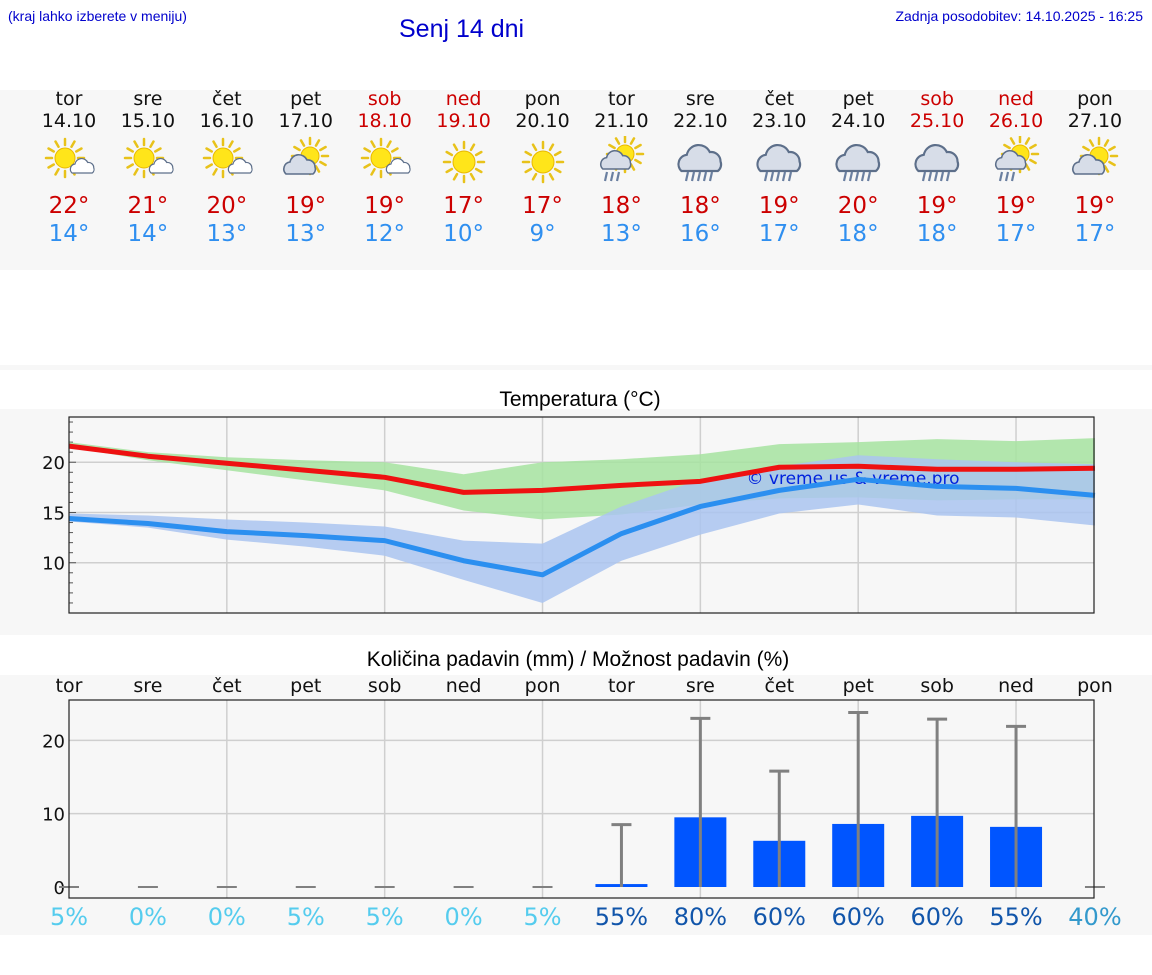 This screenshot has height=975, width=1152. I want to click on day-column: sob 18.10 19° 12°, so click(385, 168).